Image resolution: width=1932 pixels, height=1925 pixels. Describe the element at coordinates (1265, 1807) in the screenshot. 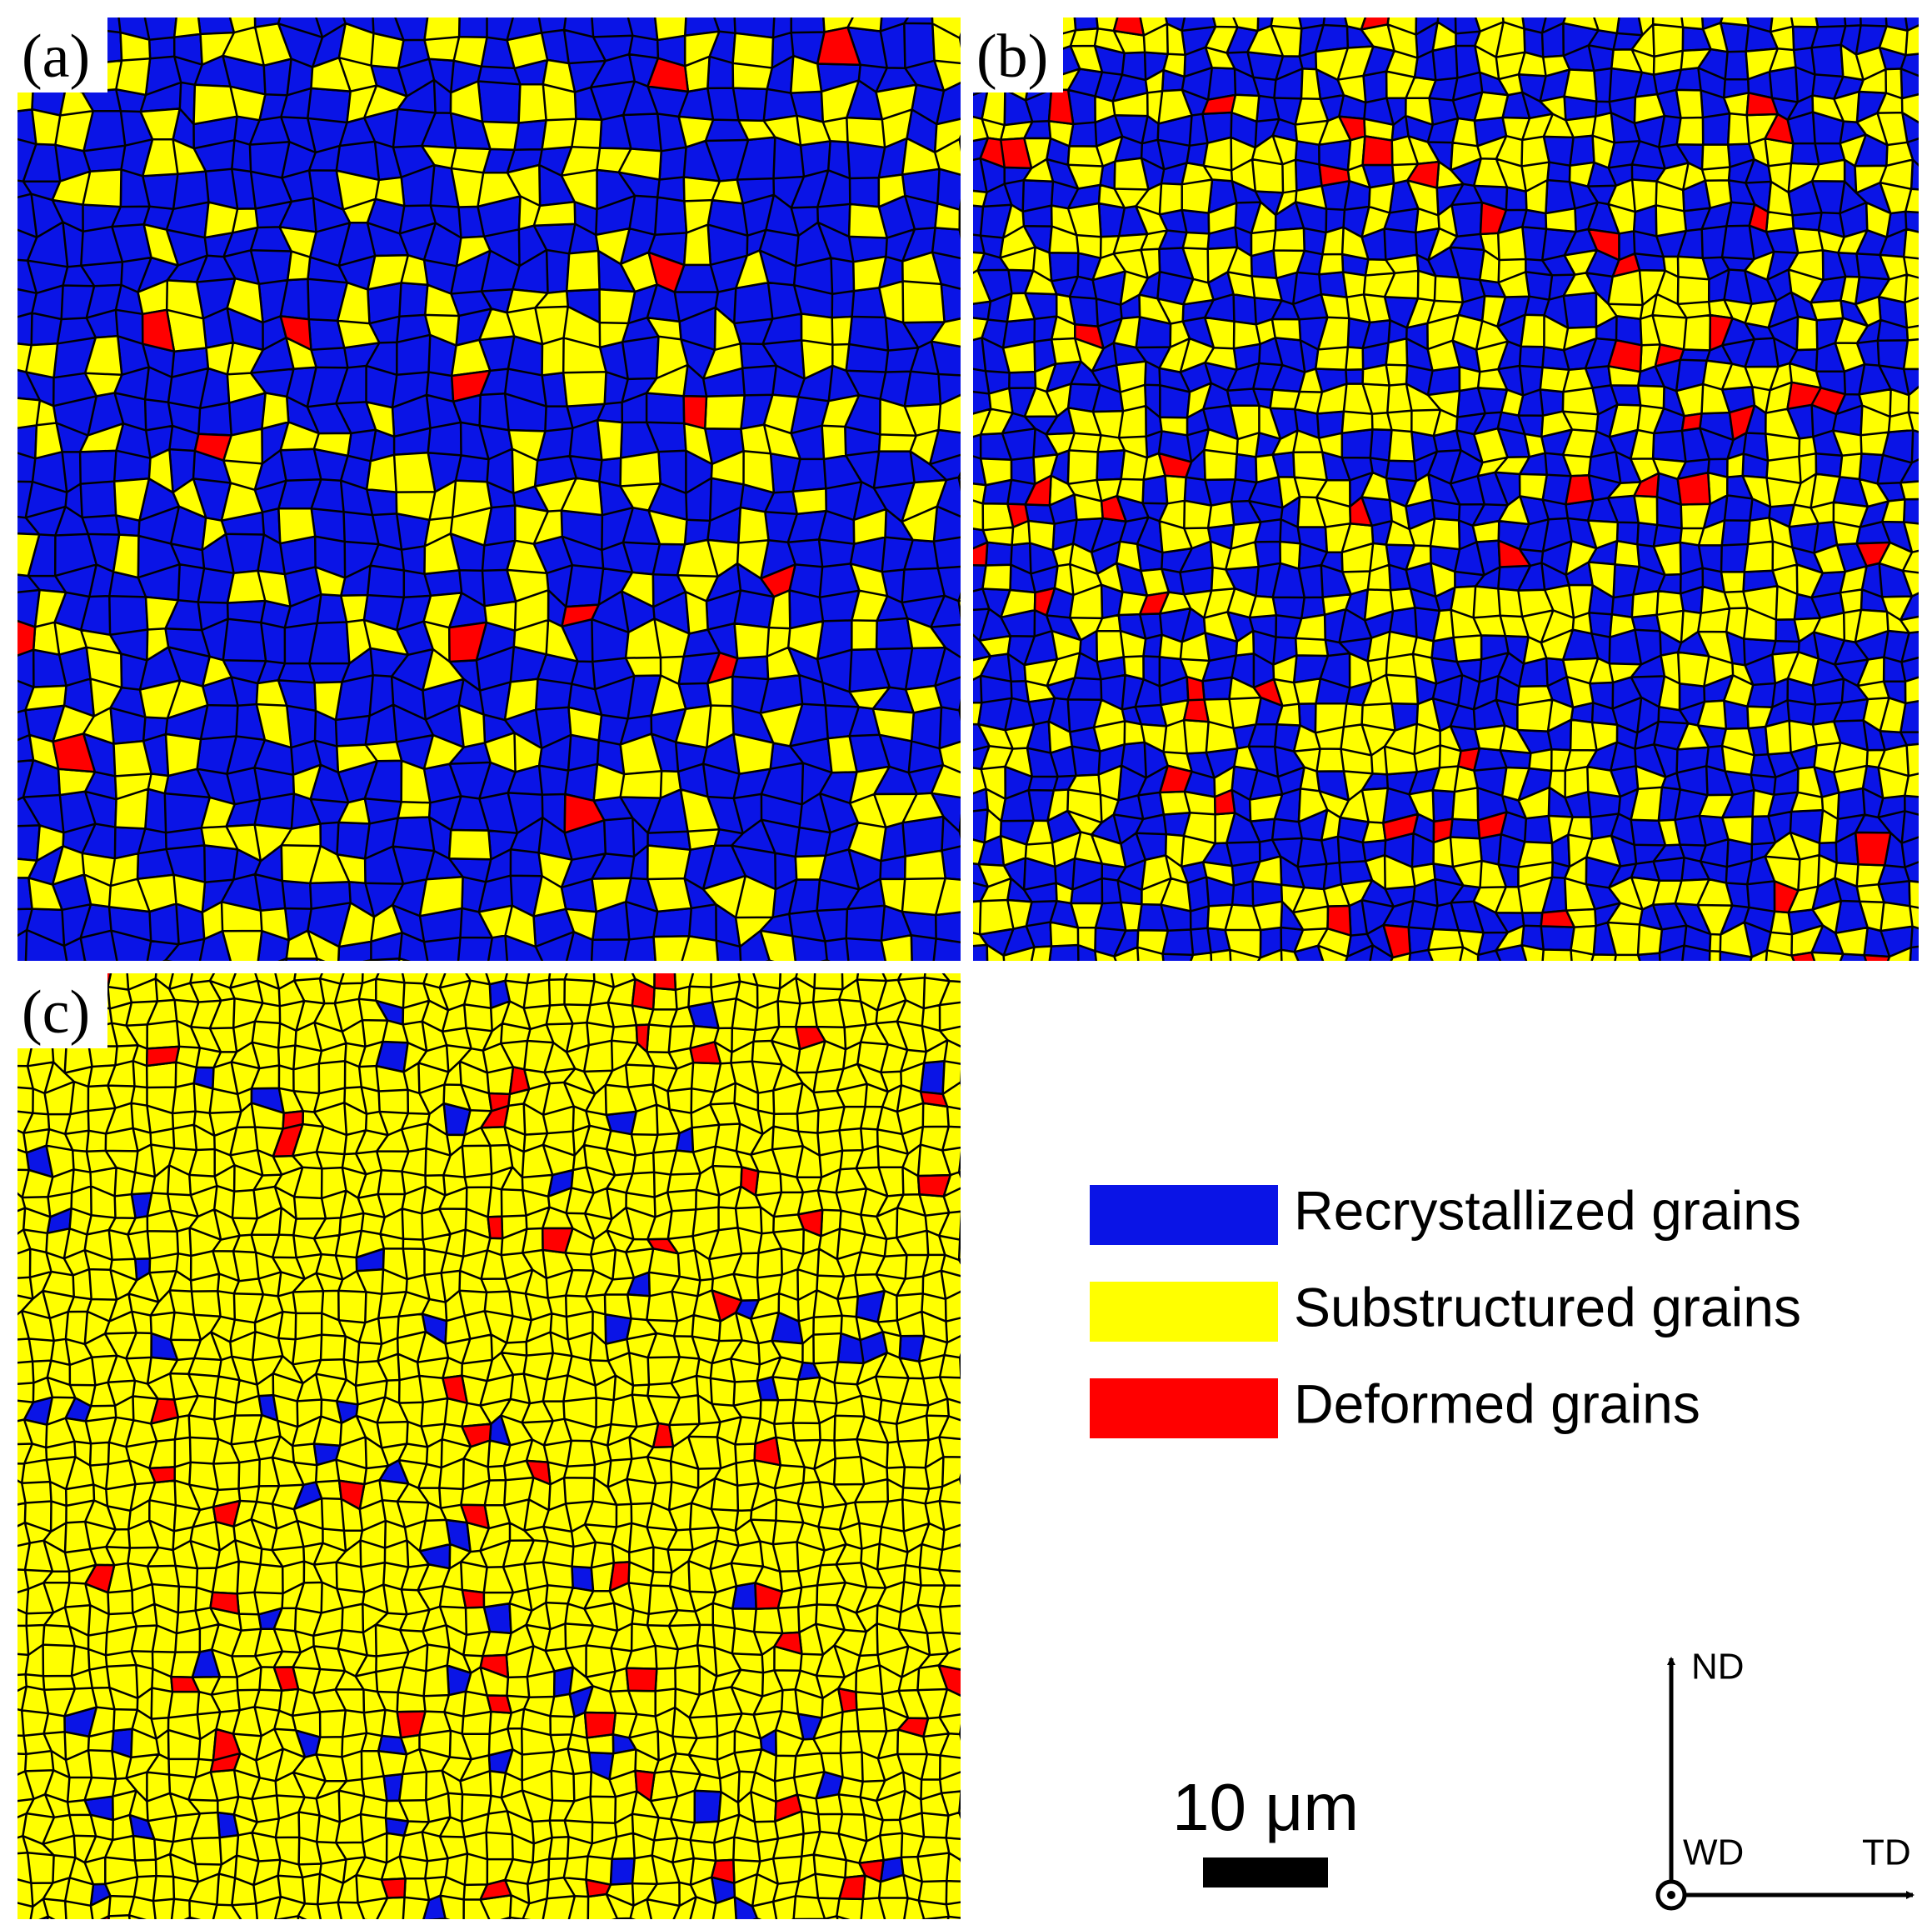

I see `scale-bar-label: 10 μm` at that location.